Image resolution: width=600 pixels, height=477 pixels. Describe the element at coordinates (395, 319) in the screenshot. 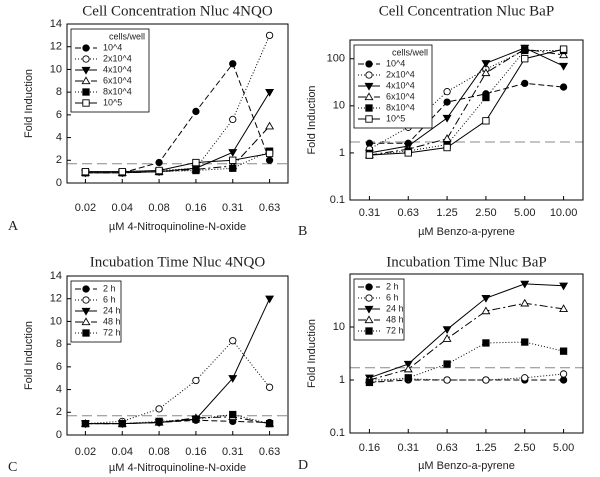

I see `legend-label: 48 h` at that location.